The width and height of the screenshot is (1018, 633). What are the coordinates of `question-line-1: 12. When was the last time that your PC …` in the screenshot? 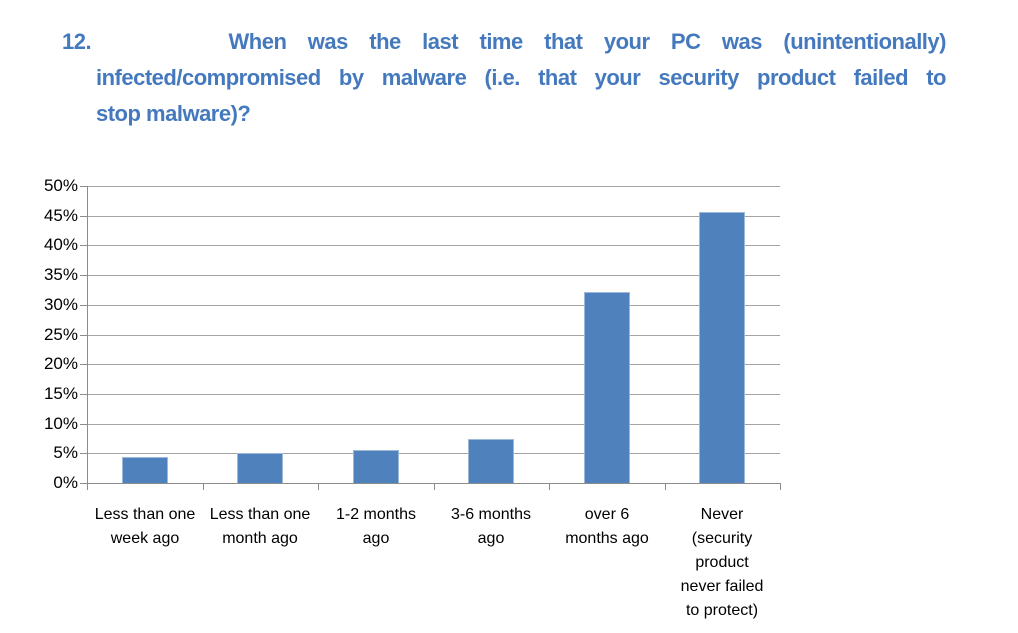 It's located at (504, 42).